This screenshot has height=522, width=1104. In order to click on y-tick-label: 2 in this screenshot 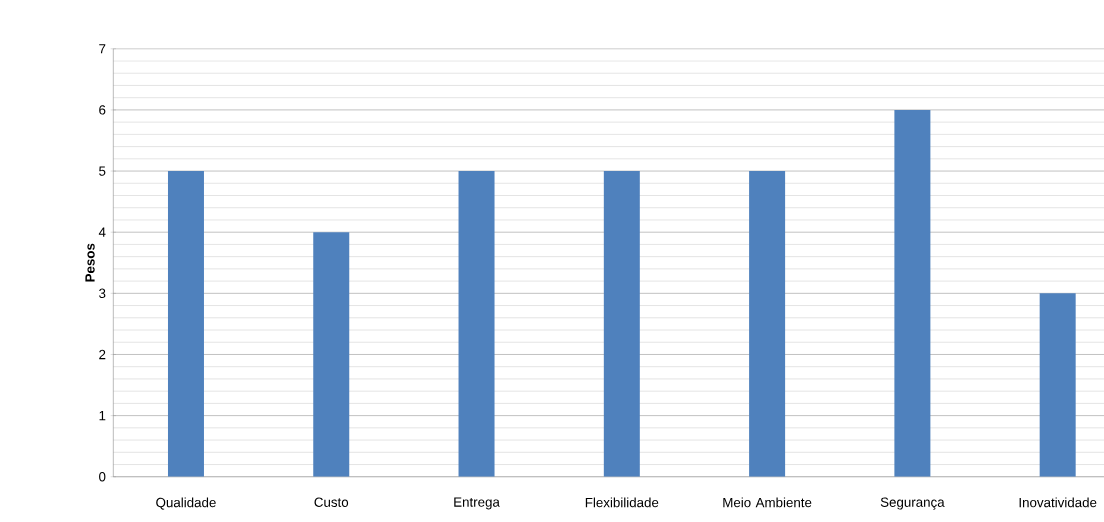, I will do `click(102, 354)`.